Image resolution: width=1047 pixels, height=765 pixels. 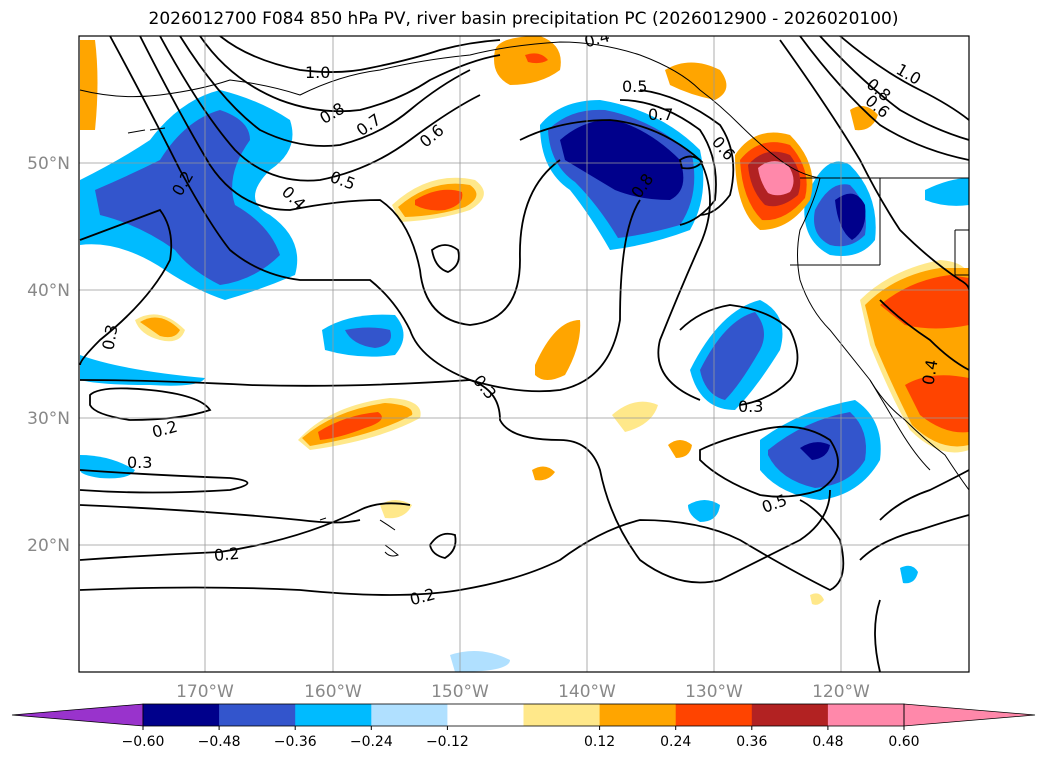 I want to click on baja-coast, so click(x=900, y=425).